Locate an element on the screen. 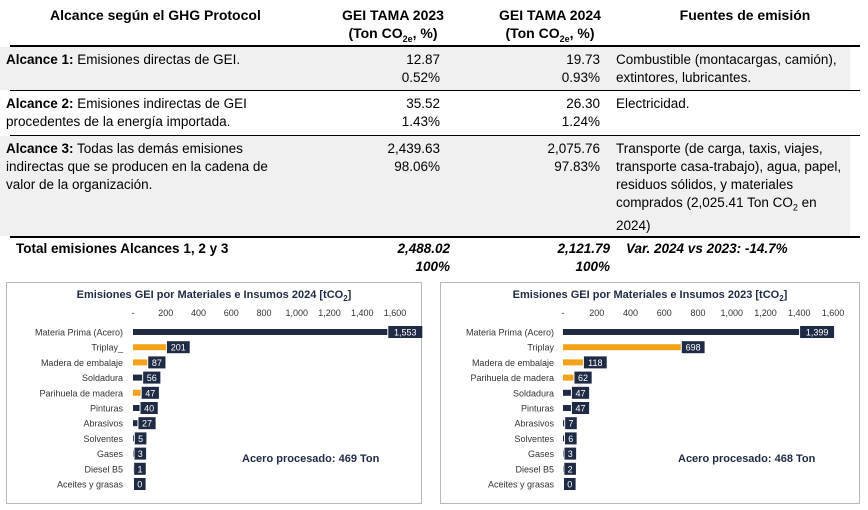 This screenshot has width=868, height=510. data-label: 6 is located at coordinates (570, 439).